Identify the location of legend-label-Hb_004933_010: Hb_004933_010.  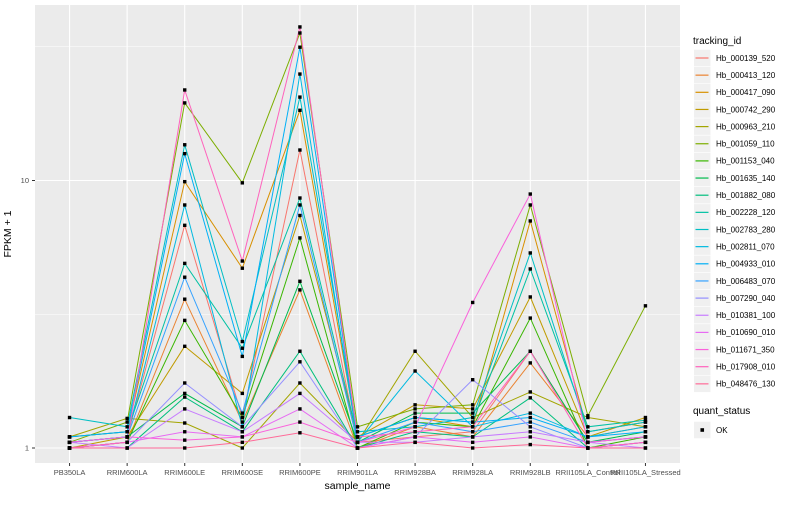
(746, 264).